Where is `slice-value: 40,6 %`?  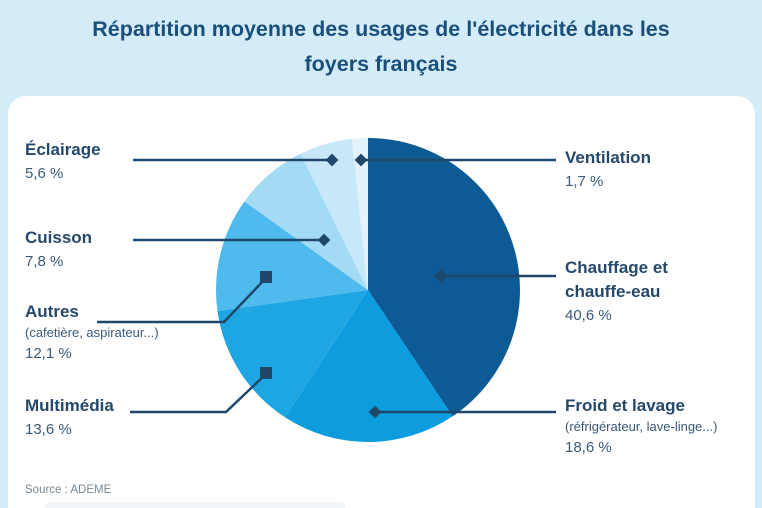 slice-value: 40,6 % is located at coordinates (588, 315).